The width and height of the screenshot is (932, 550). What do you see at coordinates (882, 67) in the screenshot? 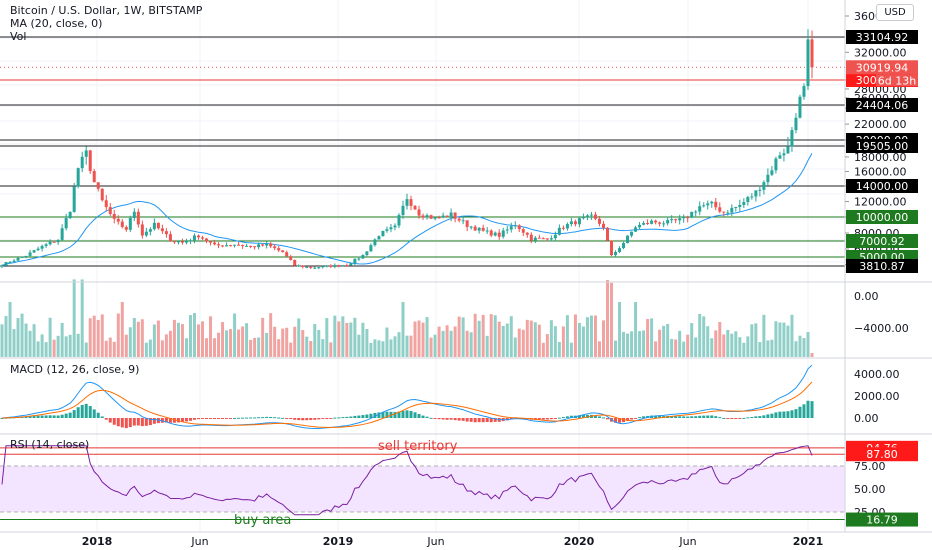
I see `last-price-badge` at bounding box center [882, 67].